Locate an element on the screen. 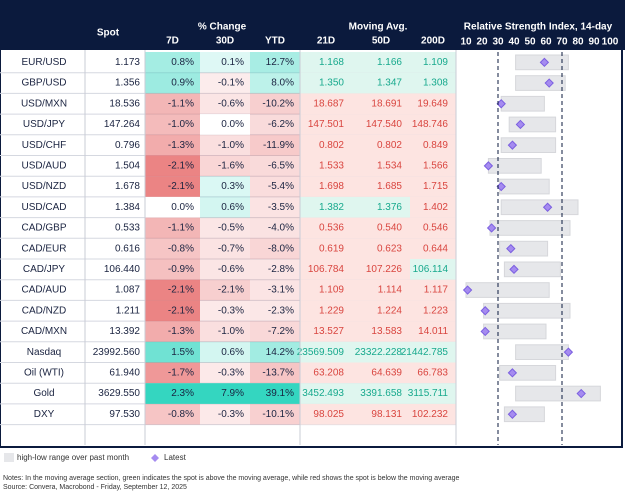 The height and width of the screenshot is (495, 625). ma: 106.114 is located at coordinates (431, 269).